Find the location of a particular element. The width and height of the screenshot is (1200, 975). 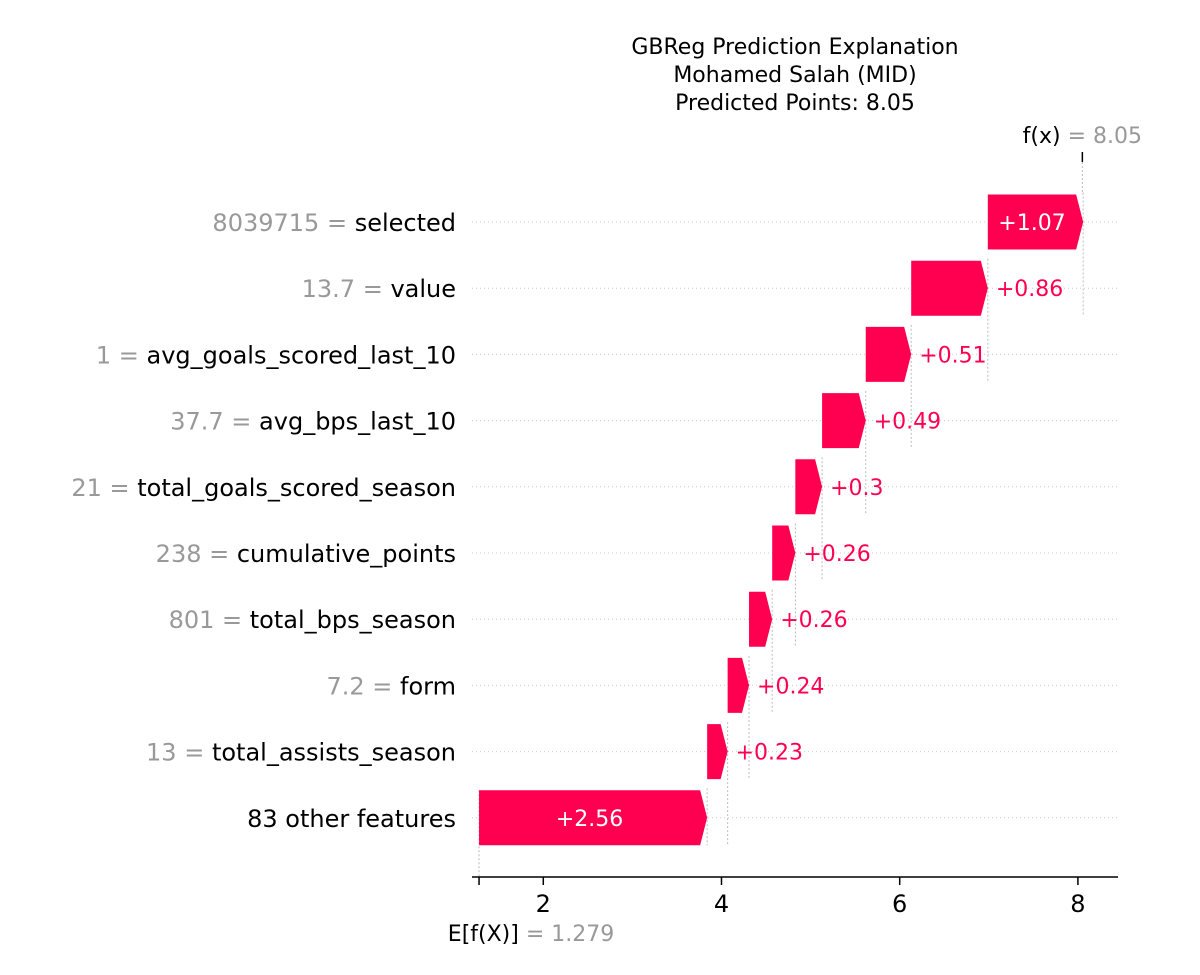

feature-label: 13 = total_assists_season is located at coordinates (301, 753).